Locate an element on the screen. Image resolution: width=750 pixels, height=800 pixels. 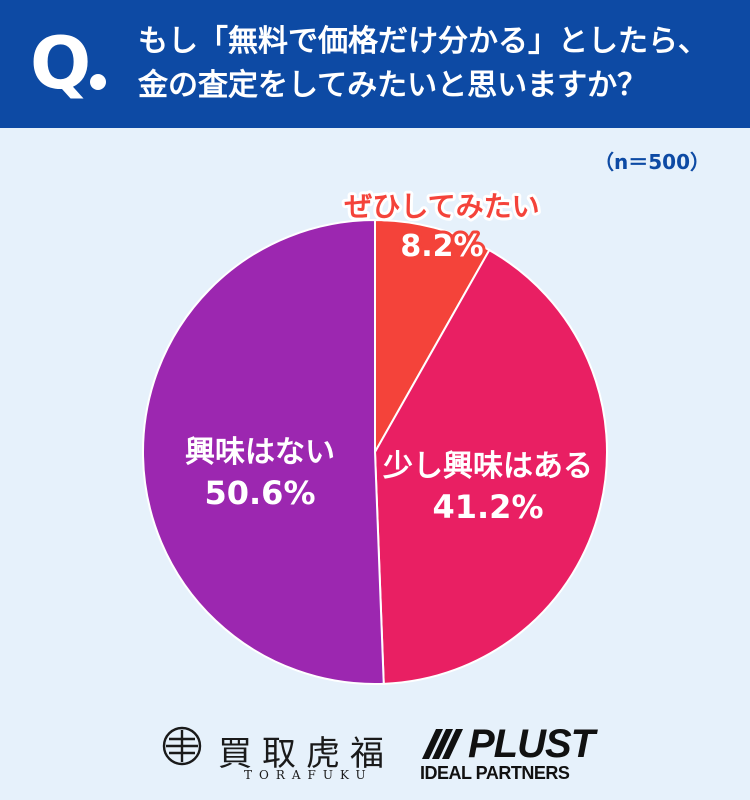
pie-label-name-sukoshi: 少し興味はある is located at coordinates (488, 466).